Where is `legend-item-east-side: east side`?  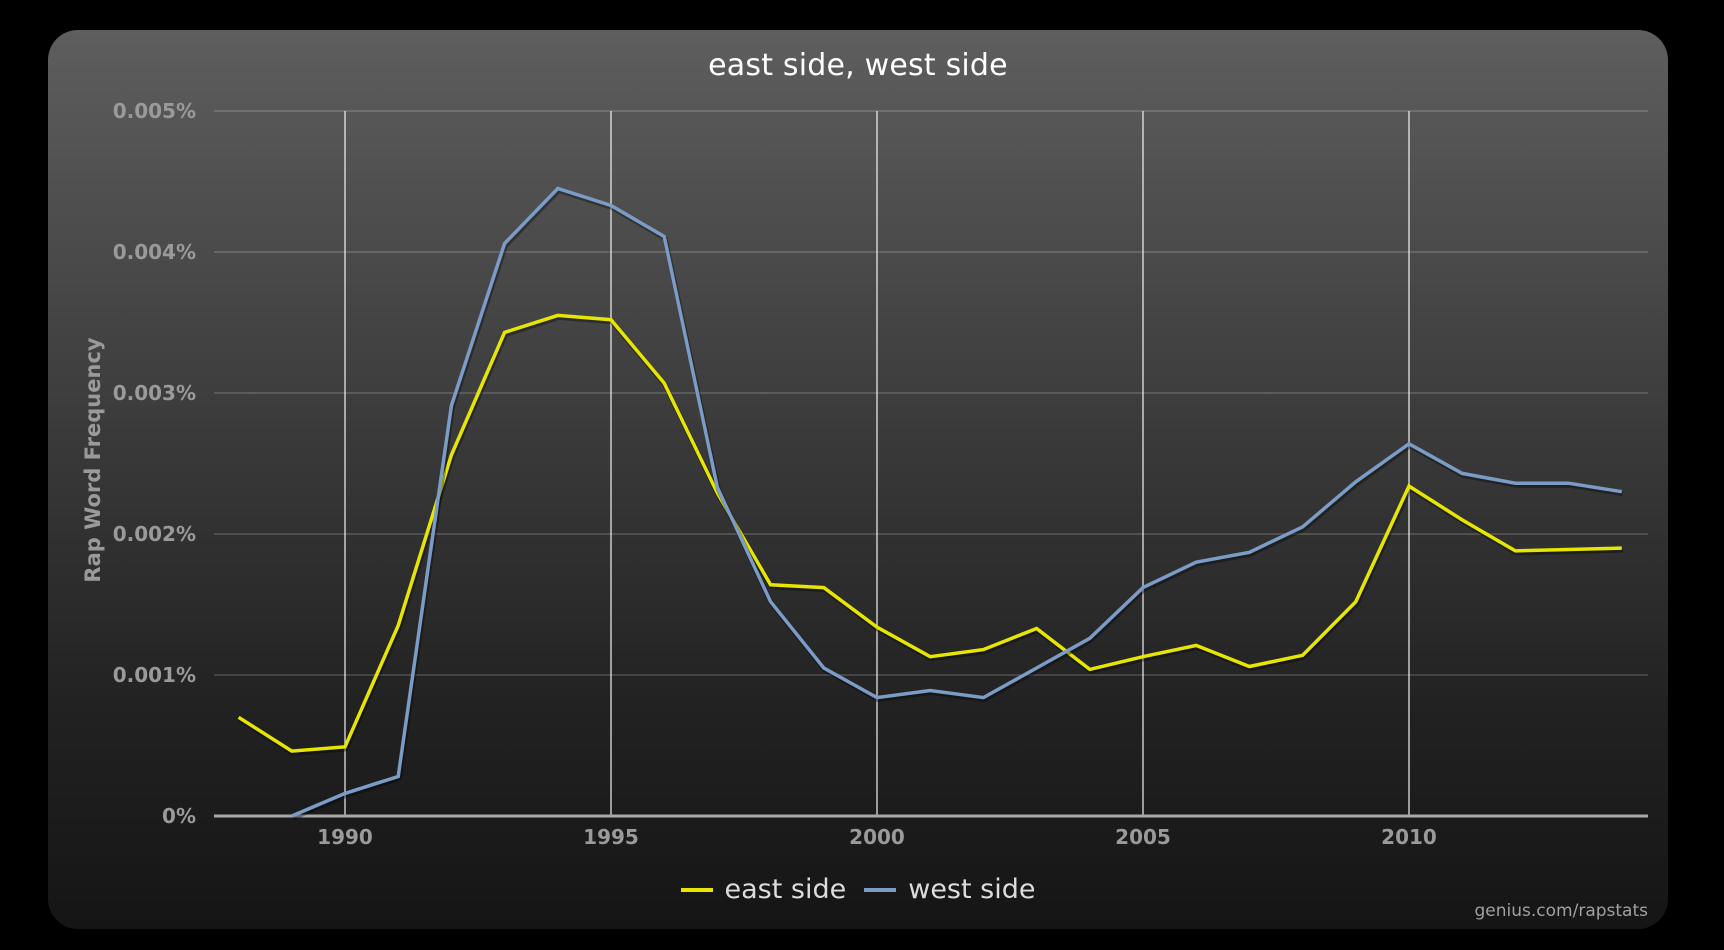 legend-item-east-side: east side is located at coordinates (763, 889).